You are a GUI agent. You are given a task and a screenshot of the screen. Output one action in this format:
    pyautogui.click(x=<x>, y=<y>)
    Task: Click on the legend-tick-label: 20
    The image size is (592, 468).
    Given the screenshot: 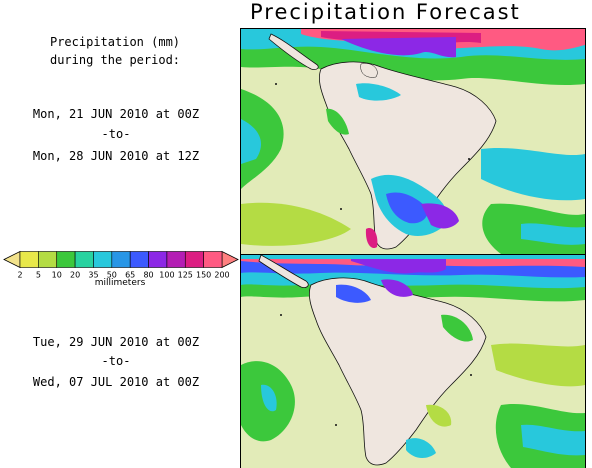 What is the action you would take?
    pyautogui.click(x=75, y=275)
    